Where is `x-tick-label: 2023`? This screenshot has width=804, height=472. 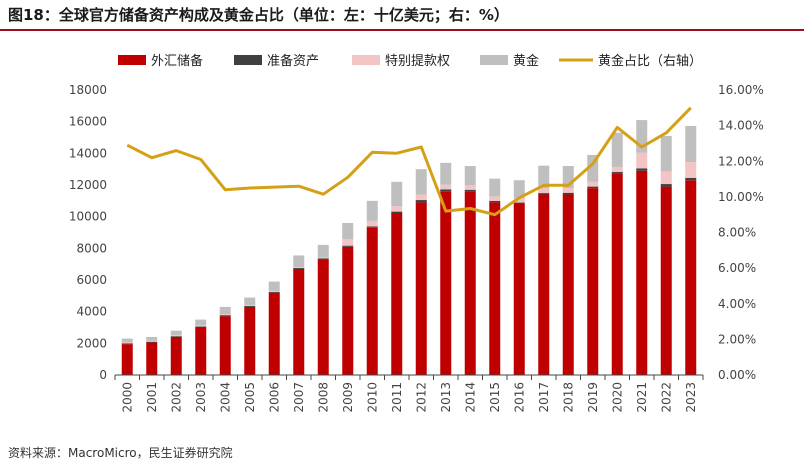
x-tick-label: 2023 is located at coordinates (691, 397).